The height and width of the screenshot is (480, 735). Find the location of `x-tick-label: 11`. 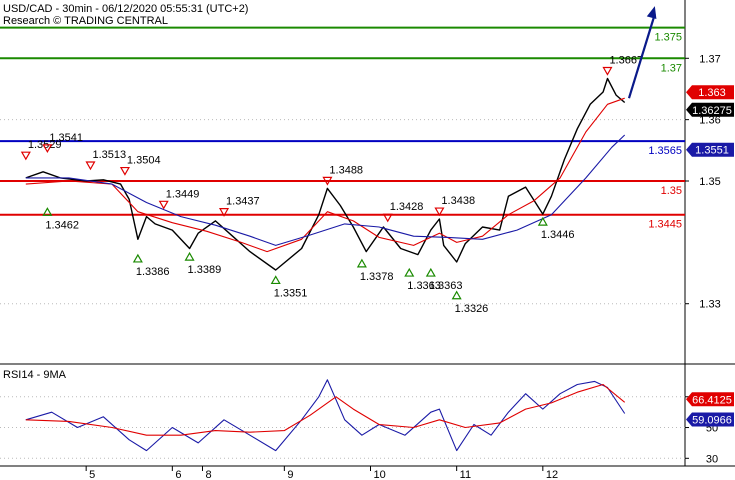

x-tick-label: 11 is located at coordinates (465, 474).